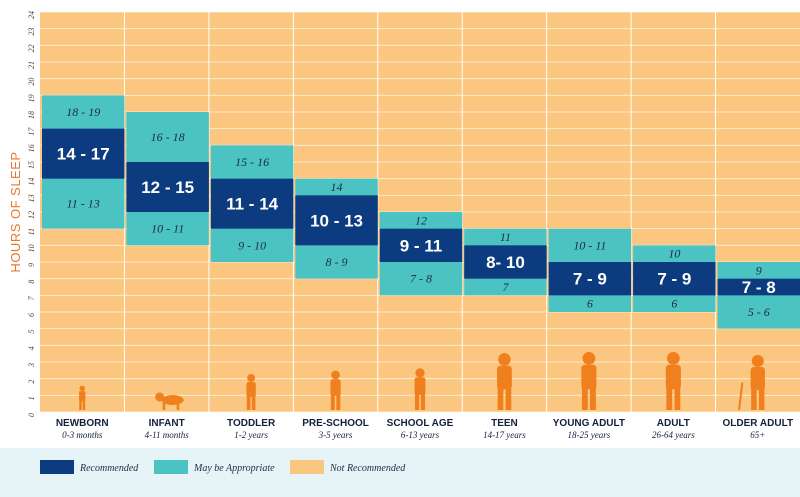  What do you see at coordinates (160, 397) in the screenshot?
I see `crawler-head` at bounding box center [160, 397].